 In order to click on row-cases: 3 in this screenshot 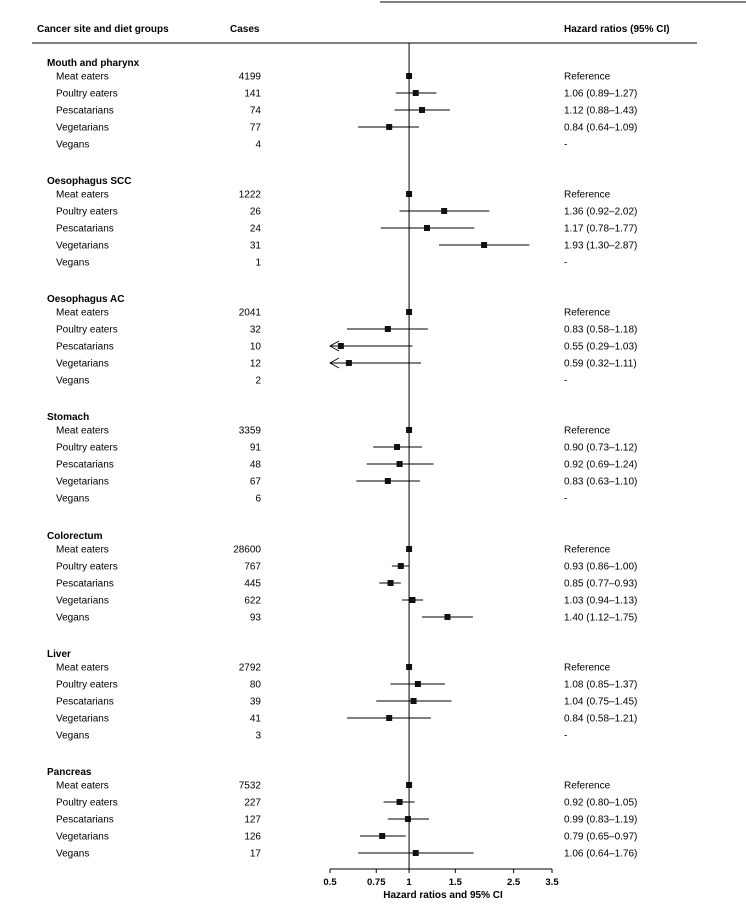, I will do `click(258, 736)`.